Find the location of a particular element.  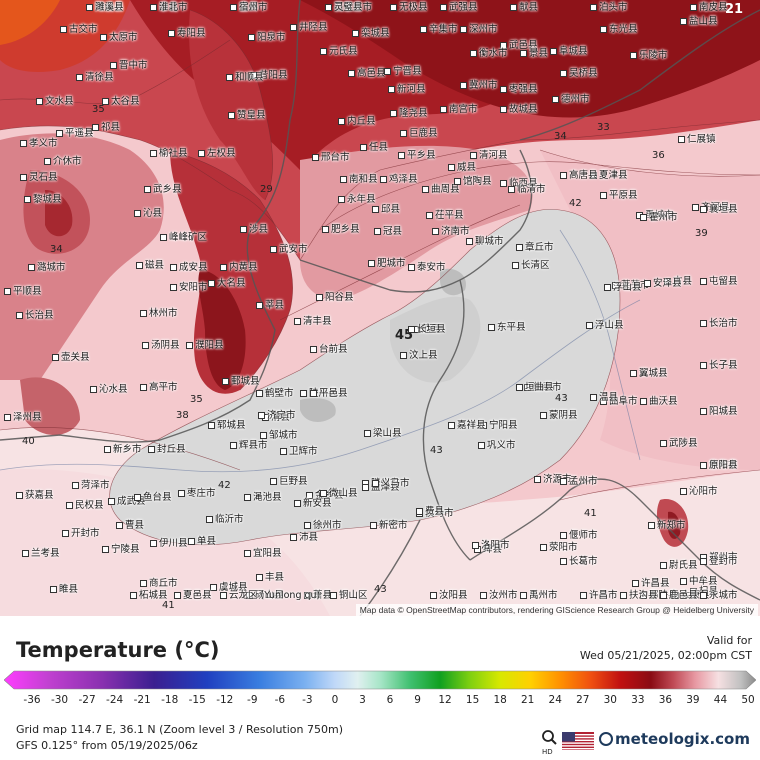

city-label: 元氏县 is located at coordinates (339, 51).